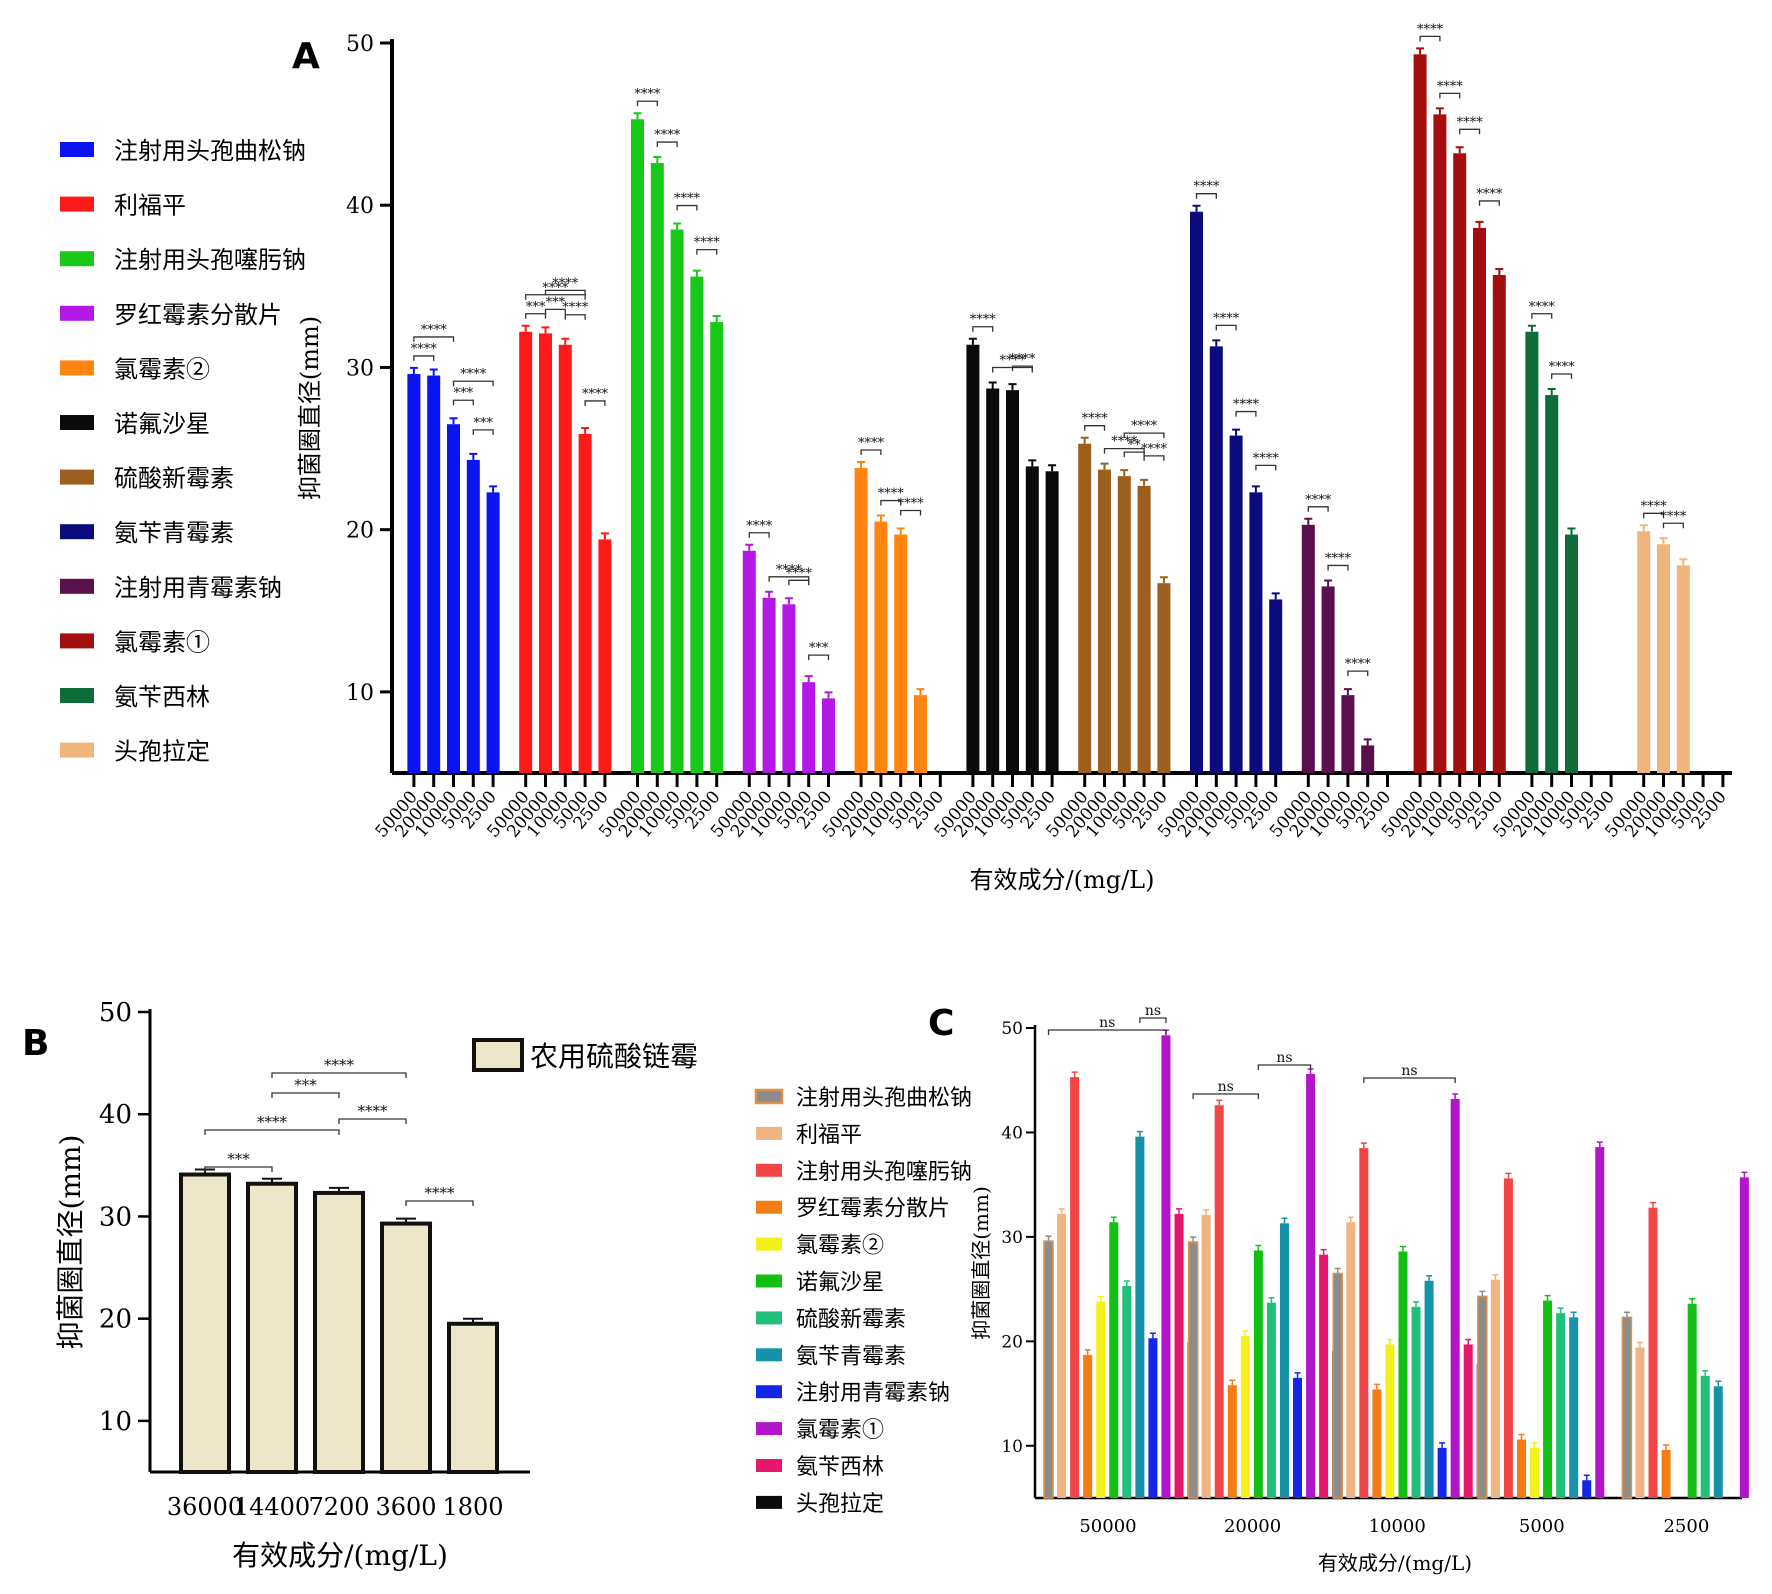 This screenshot has height=1594, width=1772. Describe the element at coordinates (1012, 1029) in the screenshot. I see `y-tick-label-c: 50` at that location.